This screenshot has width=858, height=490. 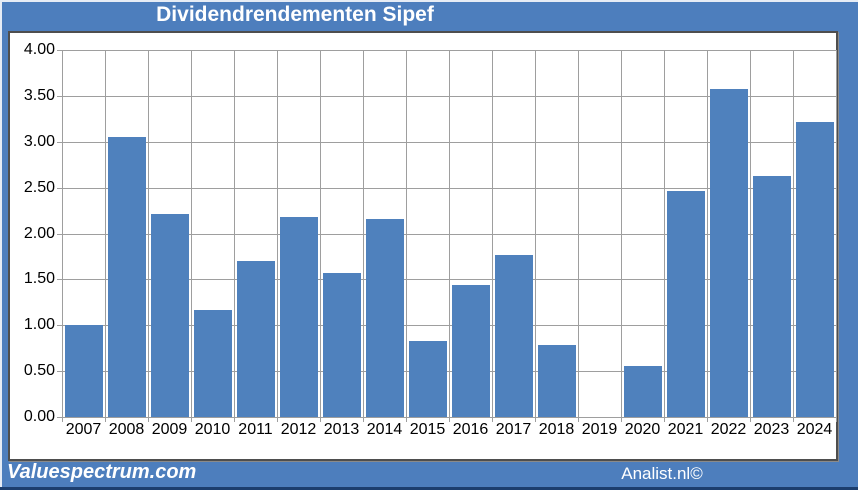 What do you see at coordinates (35, 246) in the screenshot?
I see `y-axis-labels: 4.00 3.50 3.00 2.50 2.00 1.50 1.00 0.50 0.00` at bounding box center [35, 246].